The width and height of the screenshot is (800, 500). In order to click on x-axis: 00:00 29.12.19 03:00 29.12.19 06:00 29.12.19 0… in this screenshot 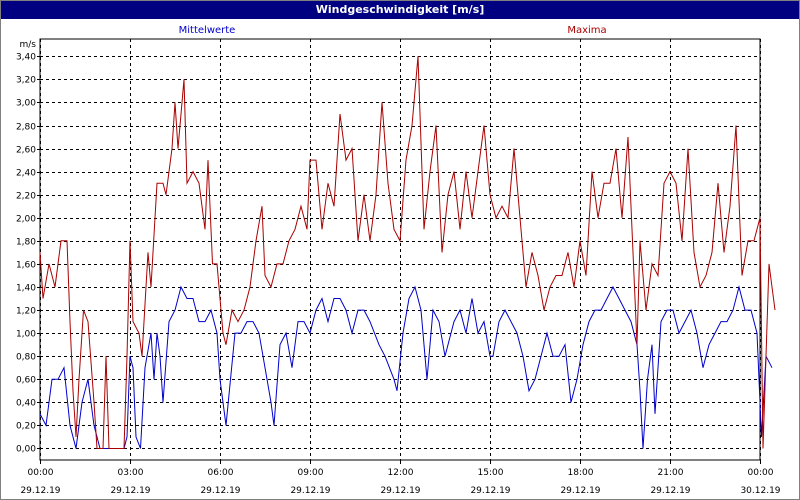, I will do `click(400, 478)`.